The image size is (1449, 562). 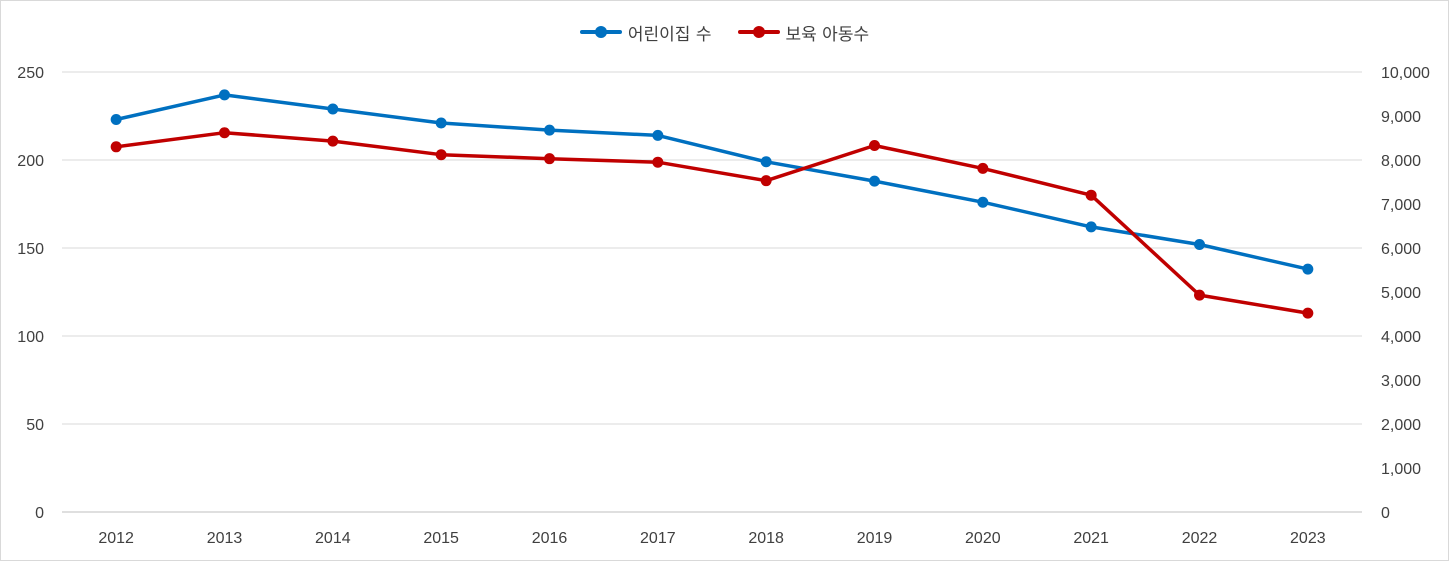 What do you see at coordinates (1200, 538) in the screenshot?
I see `x-tick-label: 2022` at bounding box center [1200, 538].